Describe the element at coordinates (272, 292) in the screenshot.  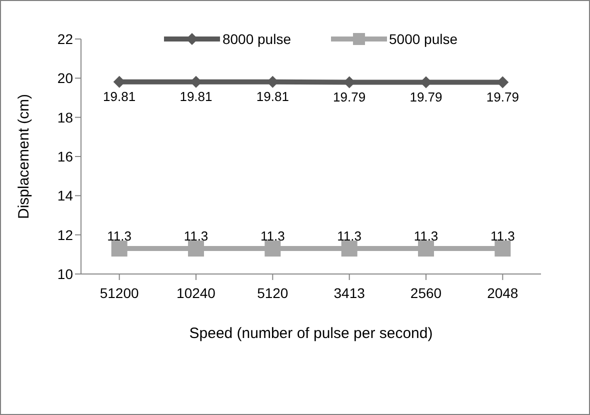
I see `x-tick-label: 5120` at that location.